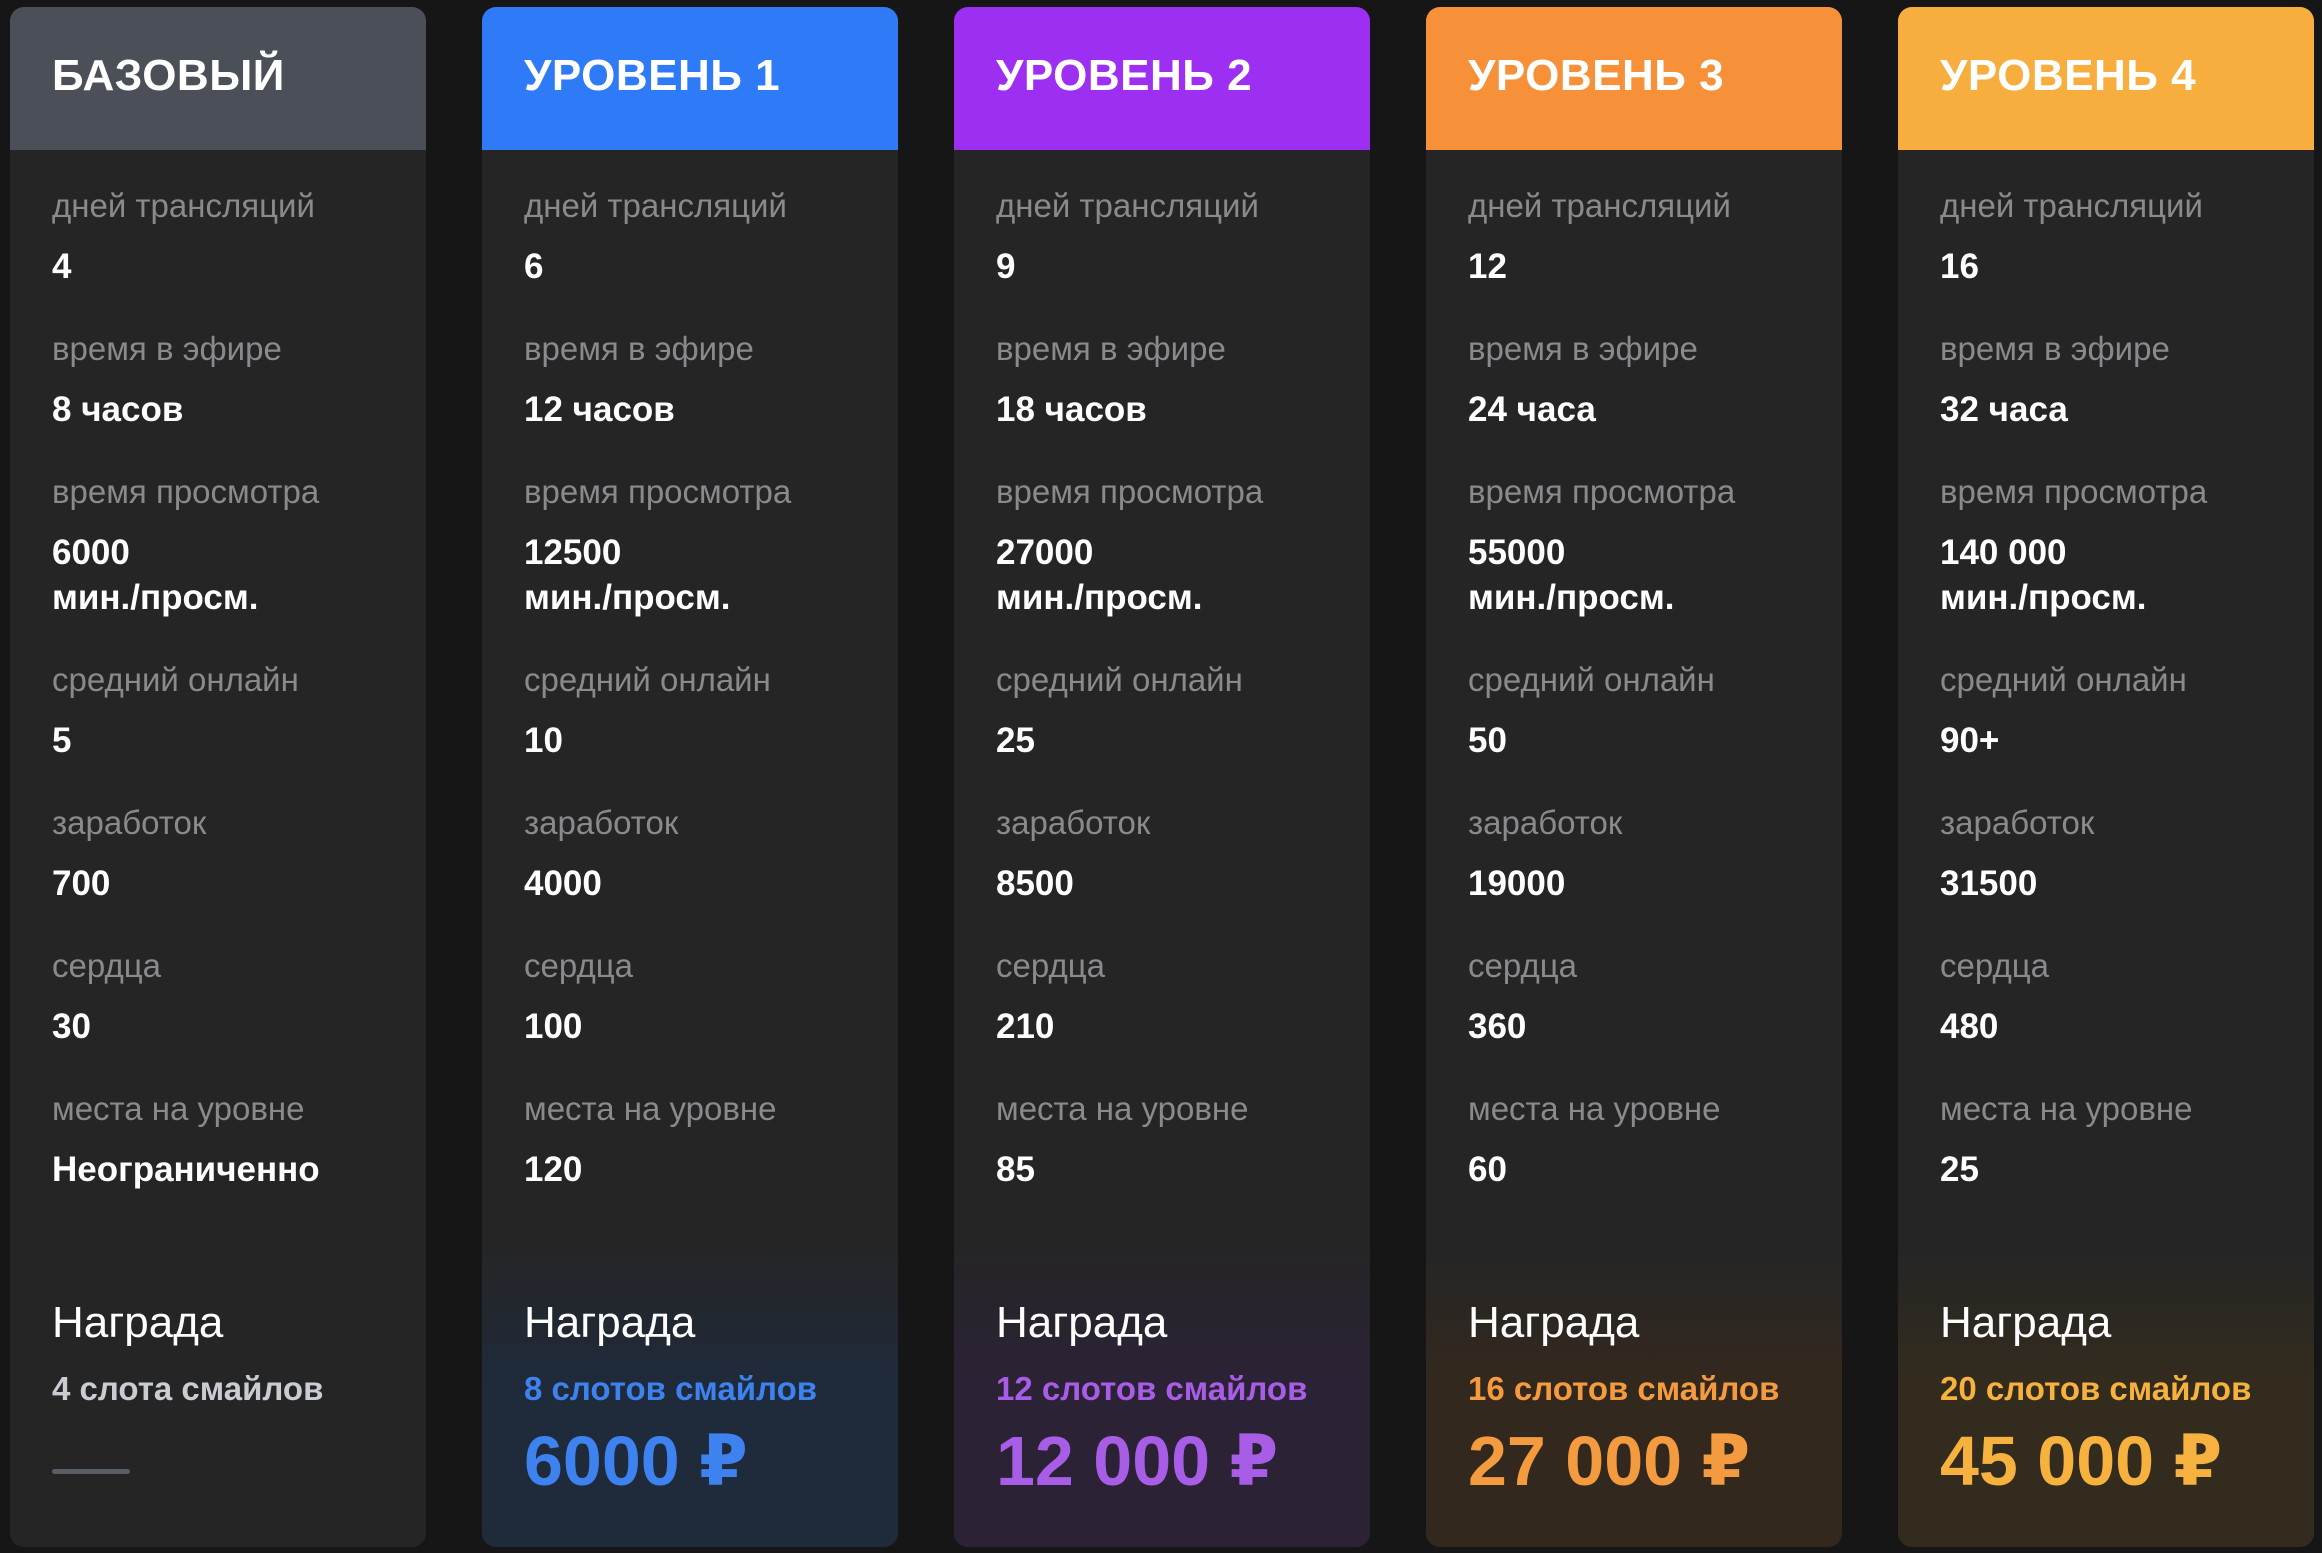 Image resolution: width=2322 pixels, height=1553 pixels. Describe the element at coordinates (62, 740) in the screenshot. I see `stat-value: 5` at that location.